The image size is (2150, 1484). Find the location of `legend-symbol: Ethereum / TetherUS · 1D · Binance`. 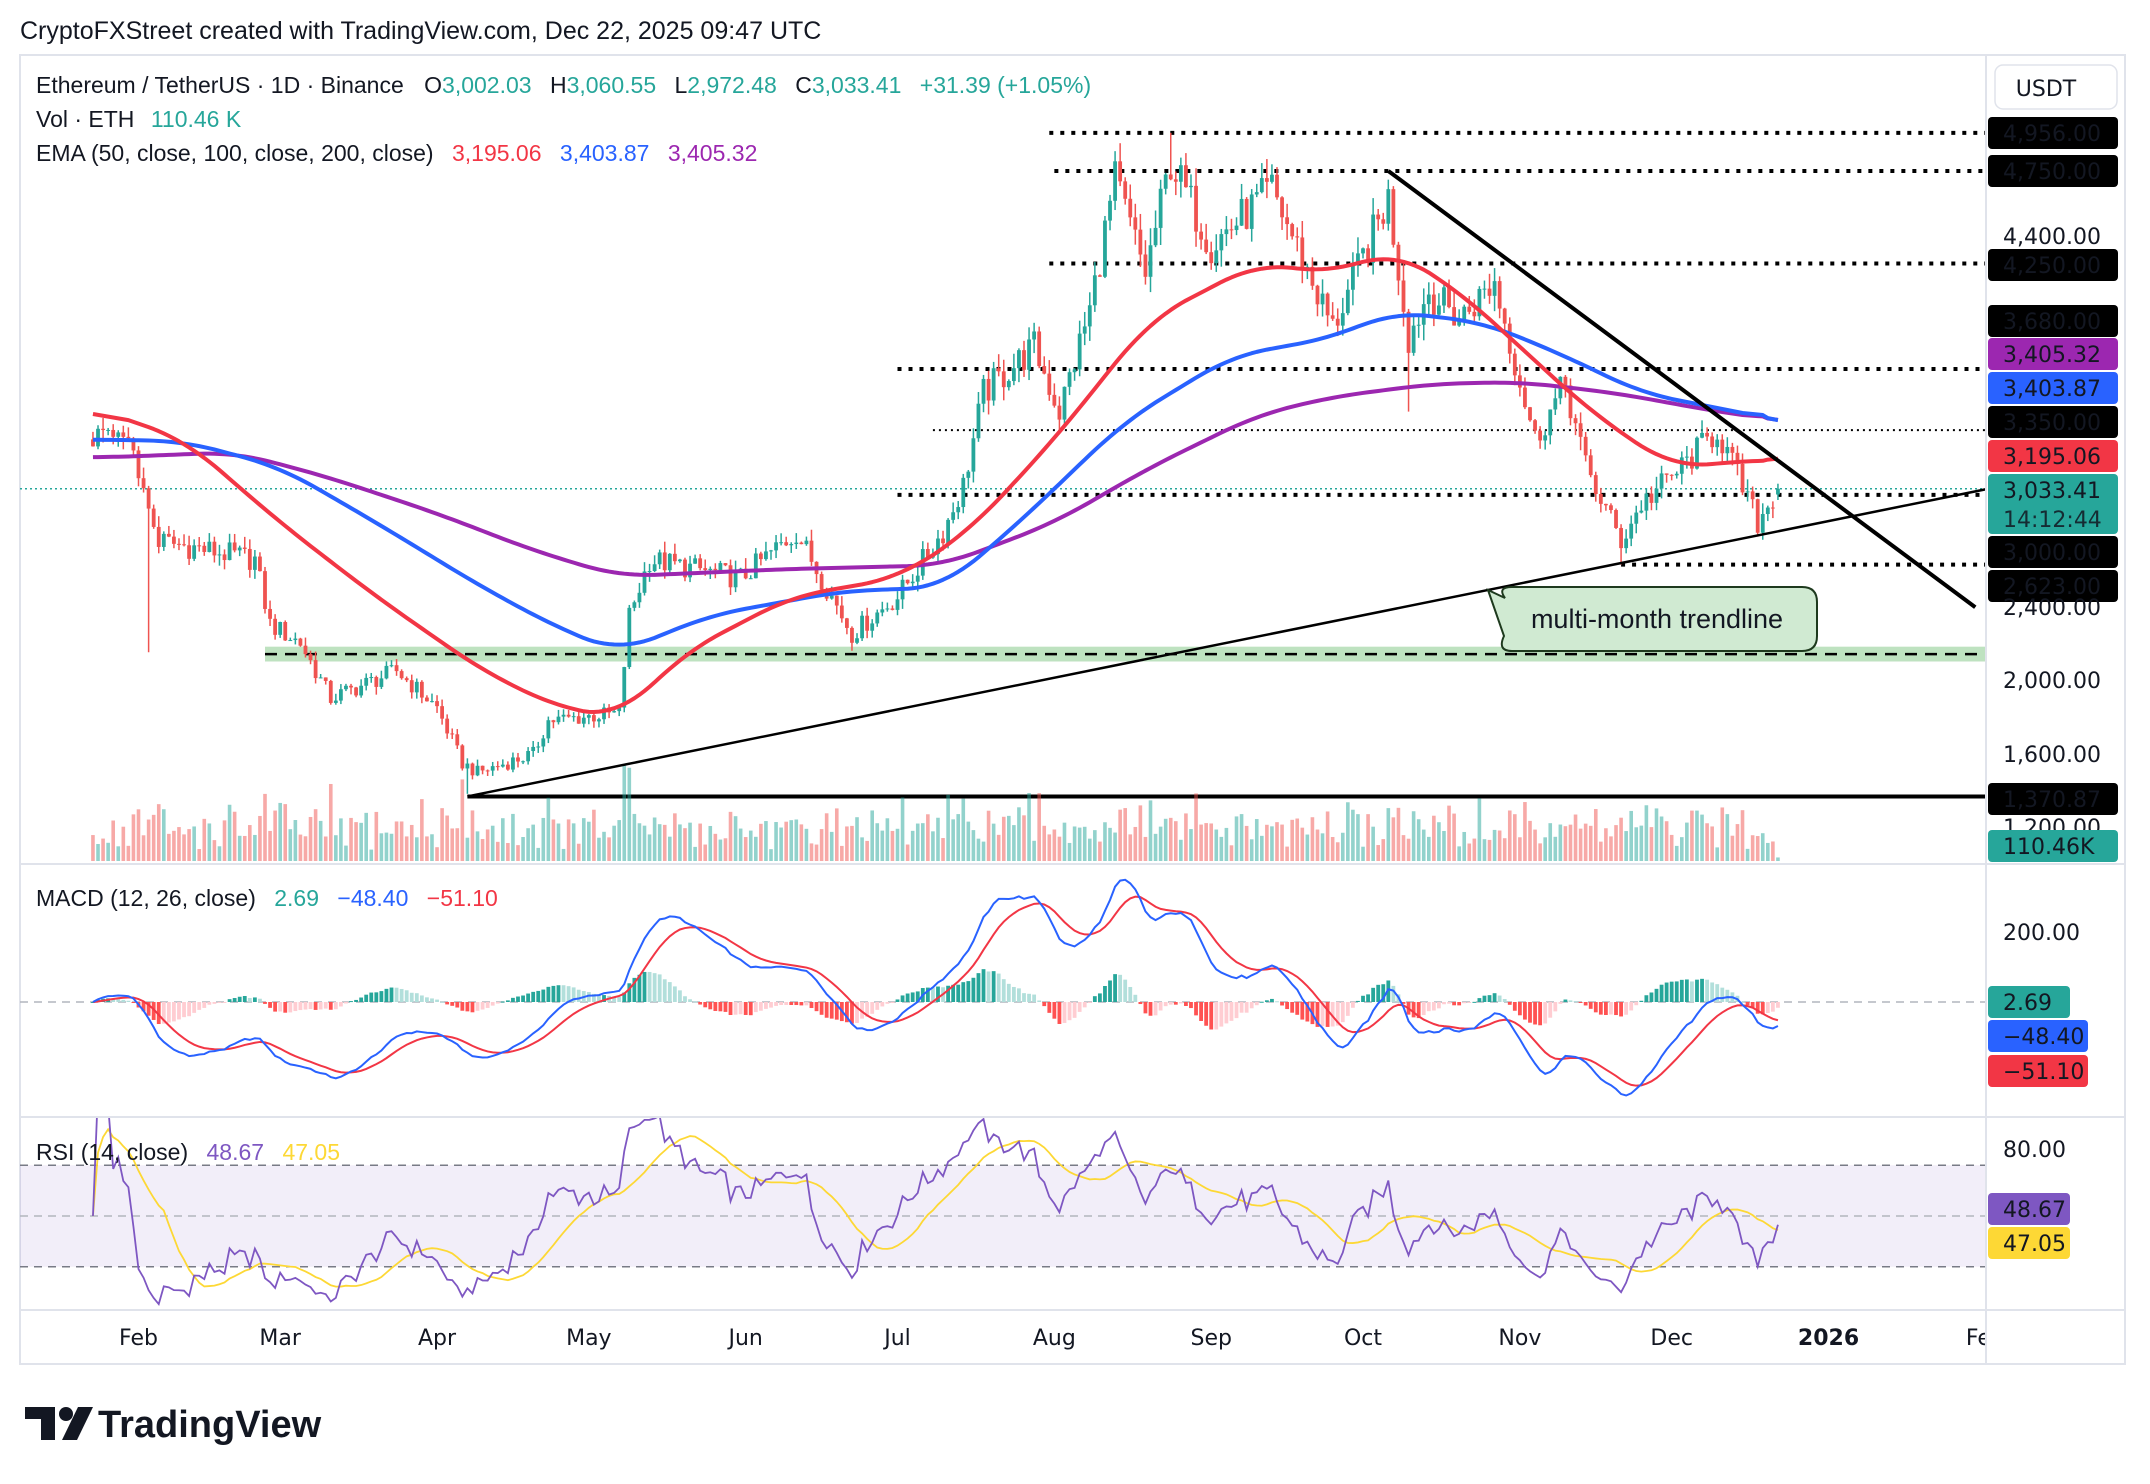

legend-symbol: Ethereum / TetherUS · 1D · Binance is located at coordinates (220, 85).